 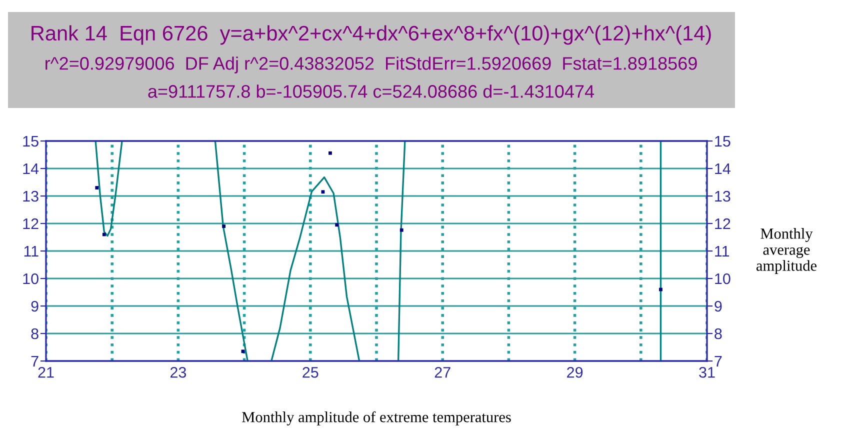 What do you see at coordinates (575, 372) in the screenshot?
I see `x-tick-label: 29` at bounding box center [575, 372].